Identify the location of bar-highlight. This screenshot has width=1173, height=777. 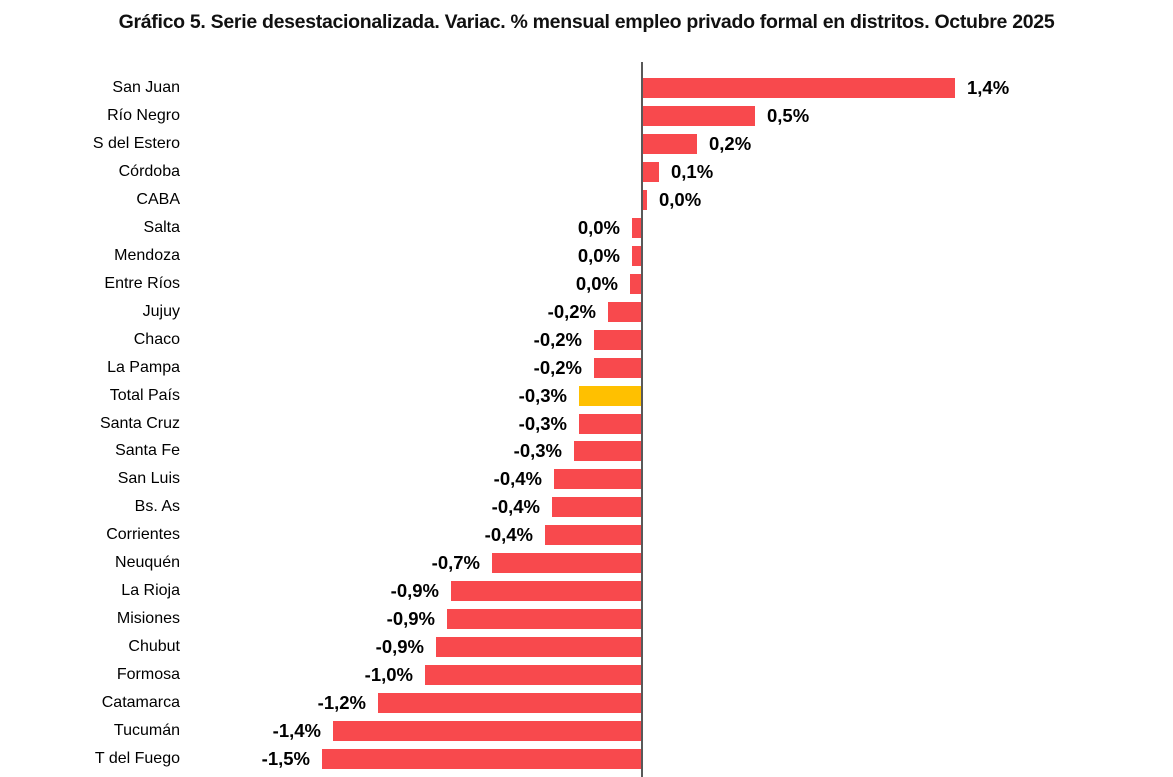
(610, 396).